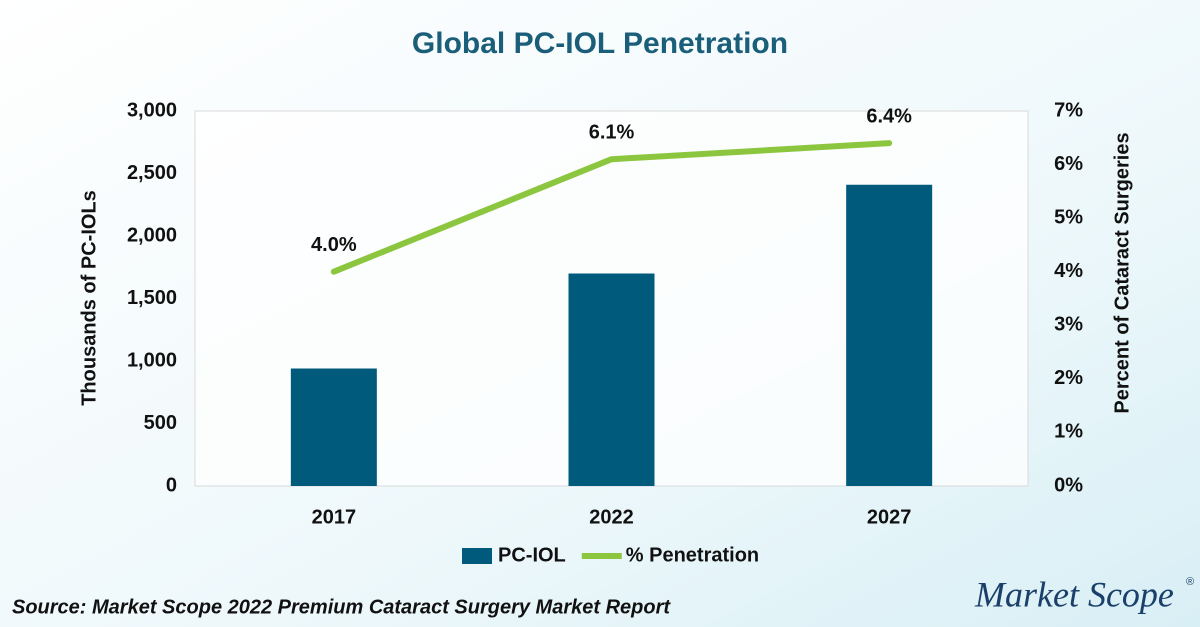 The image size is (1200, 627). I want to click on y2-tick-label: 1%, so click(1068, 432).